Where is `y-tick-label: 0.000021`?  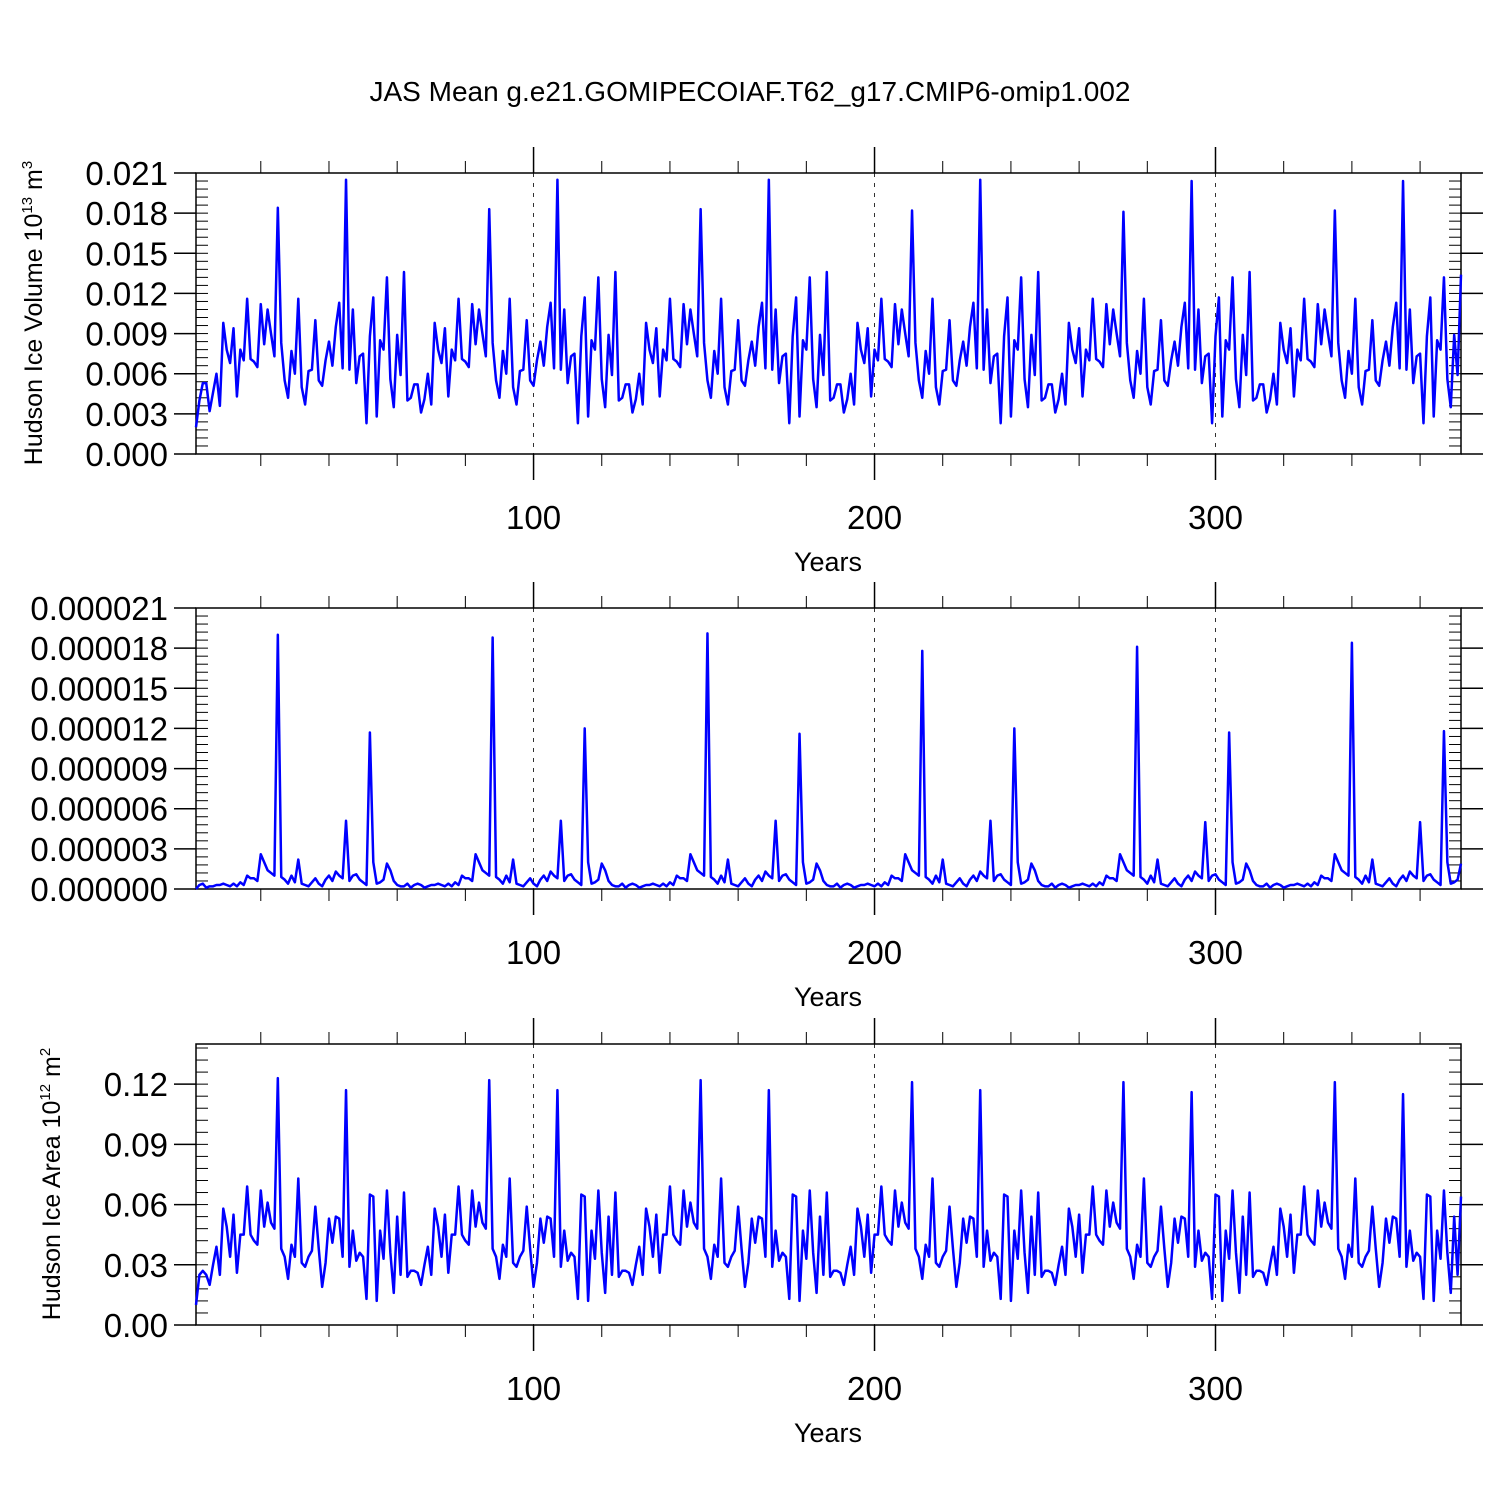
y-tick-label: 0.000021 is located at coordinates (99, 608).